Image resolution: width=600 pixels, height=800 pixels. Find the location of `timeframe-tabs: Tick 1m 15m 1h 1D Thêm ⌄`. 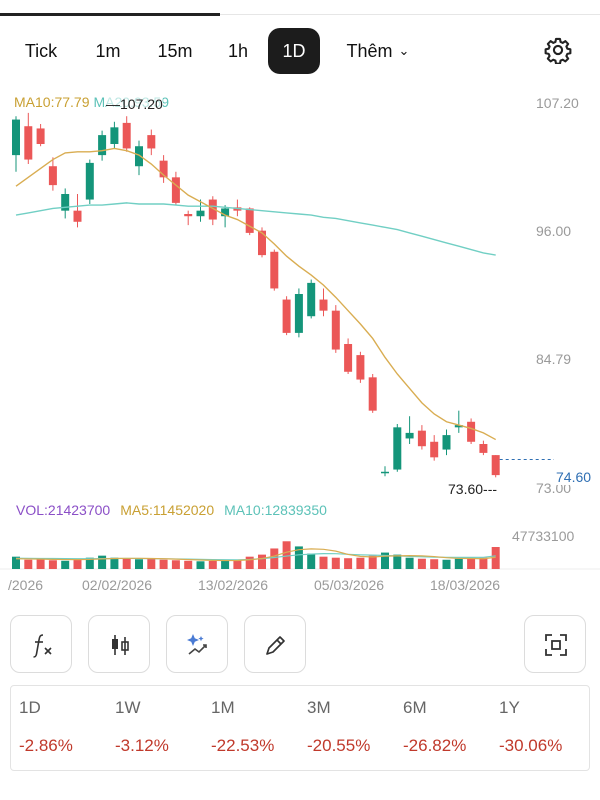

timeframe-tabs: Tick 1m 15m 1h 1D Thêm ⌄ is located at coordinates (300, 51).